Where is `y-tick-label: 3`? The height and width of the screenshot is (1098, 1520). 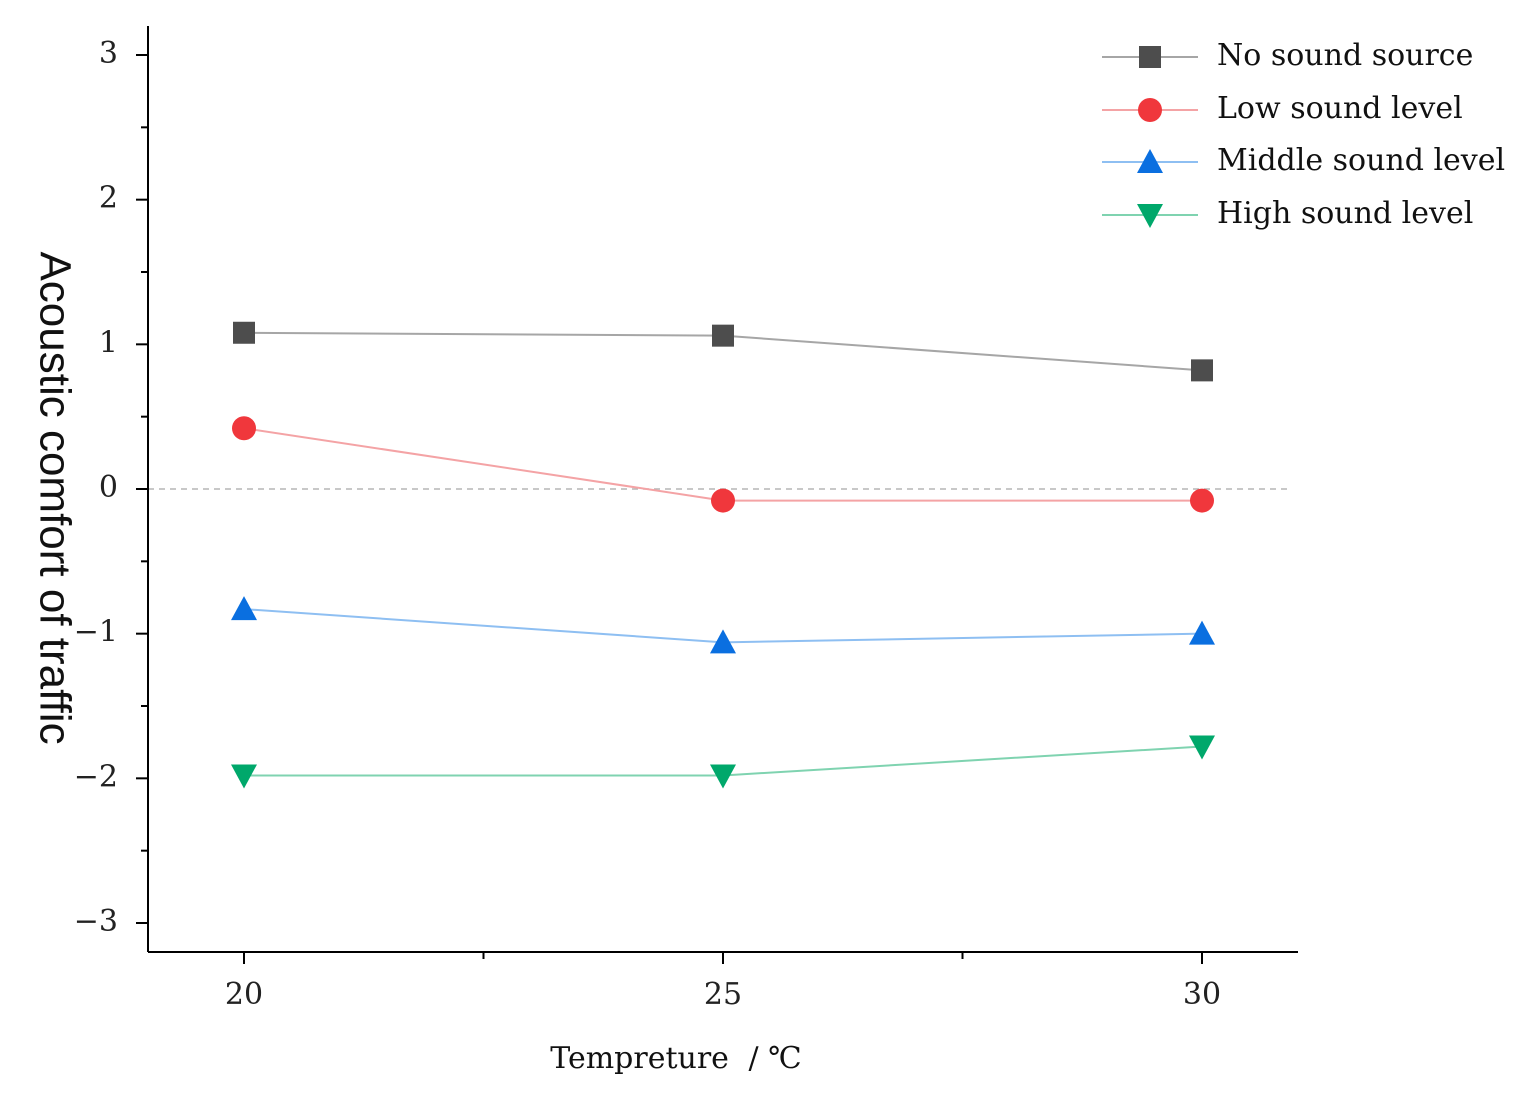 y-tick-label: 3 is located at coordinates (108, 53).